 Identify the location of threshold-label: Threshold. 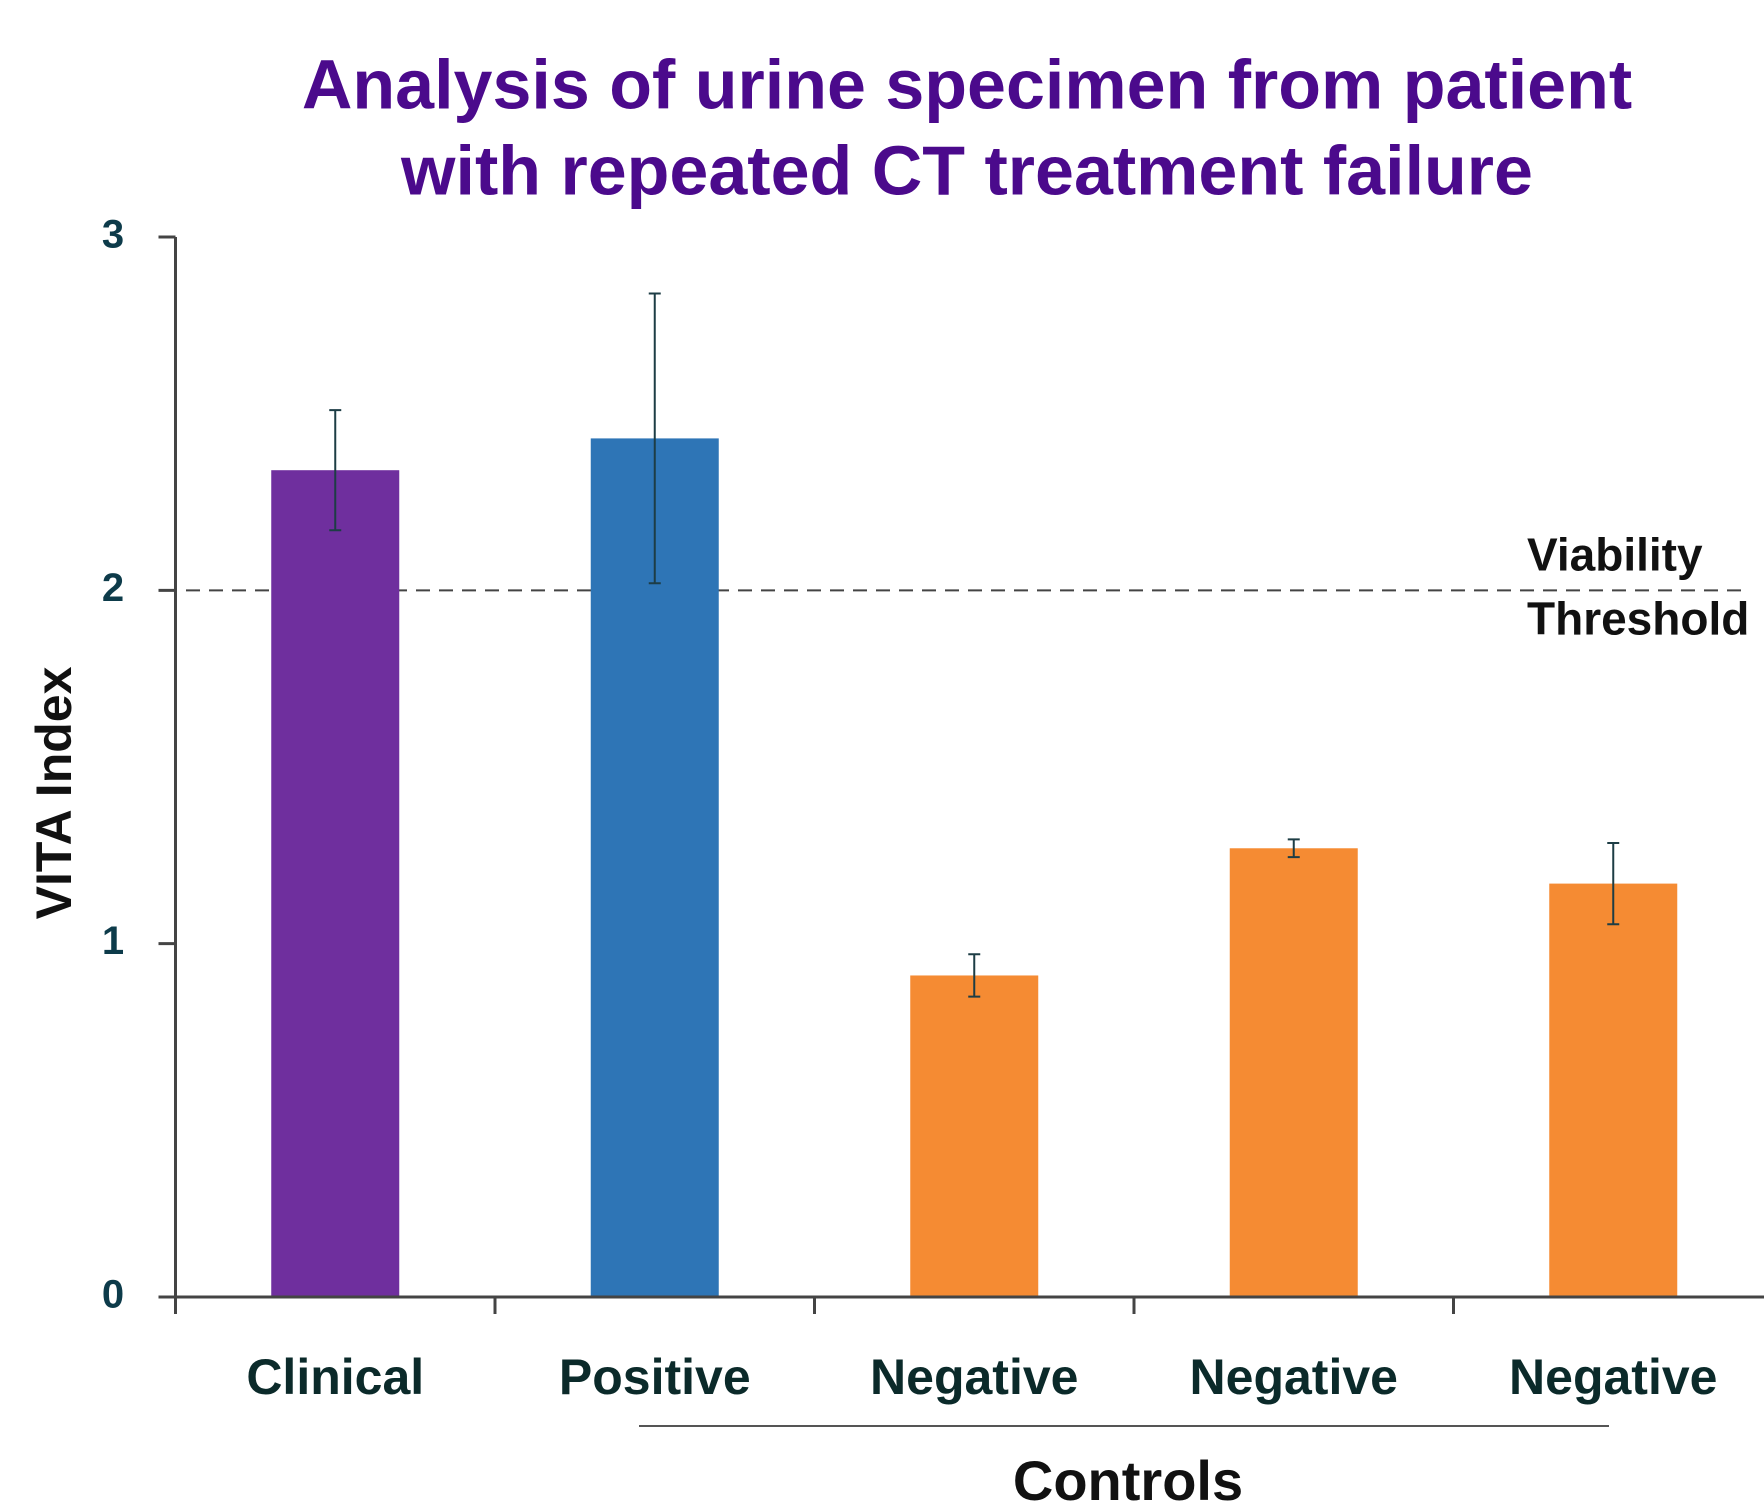
(1638, 618).